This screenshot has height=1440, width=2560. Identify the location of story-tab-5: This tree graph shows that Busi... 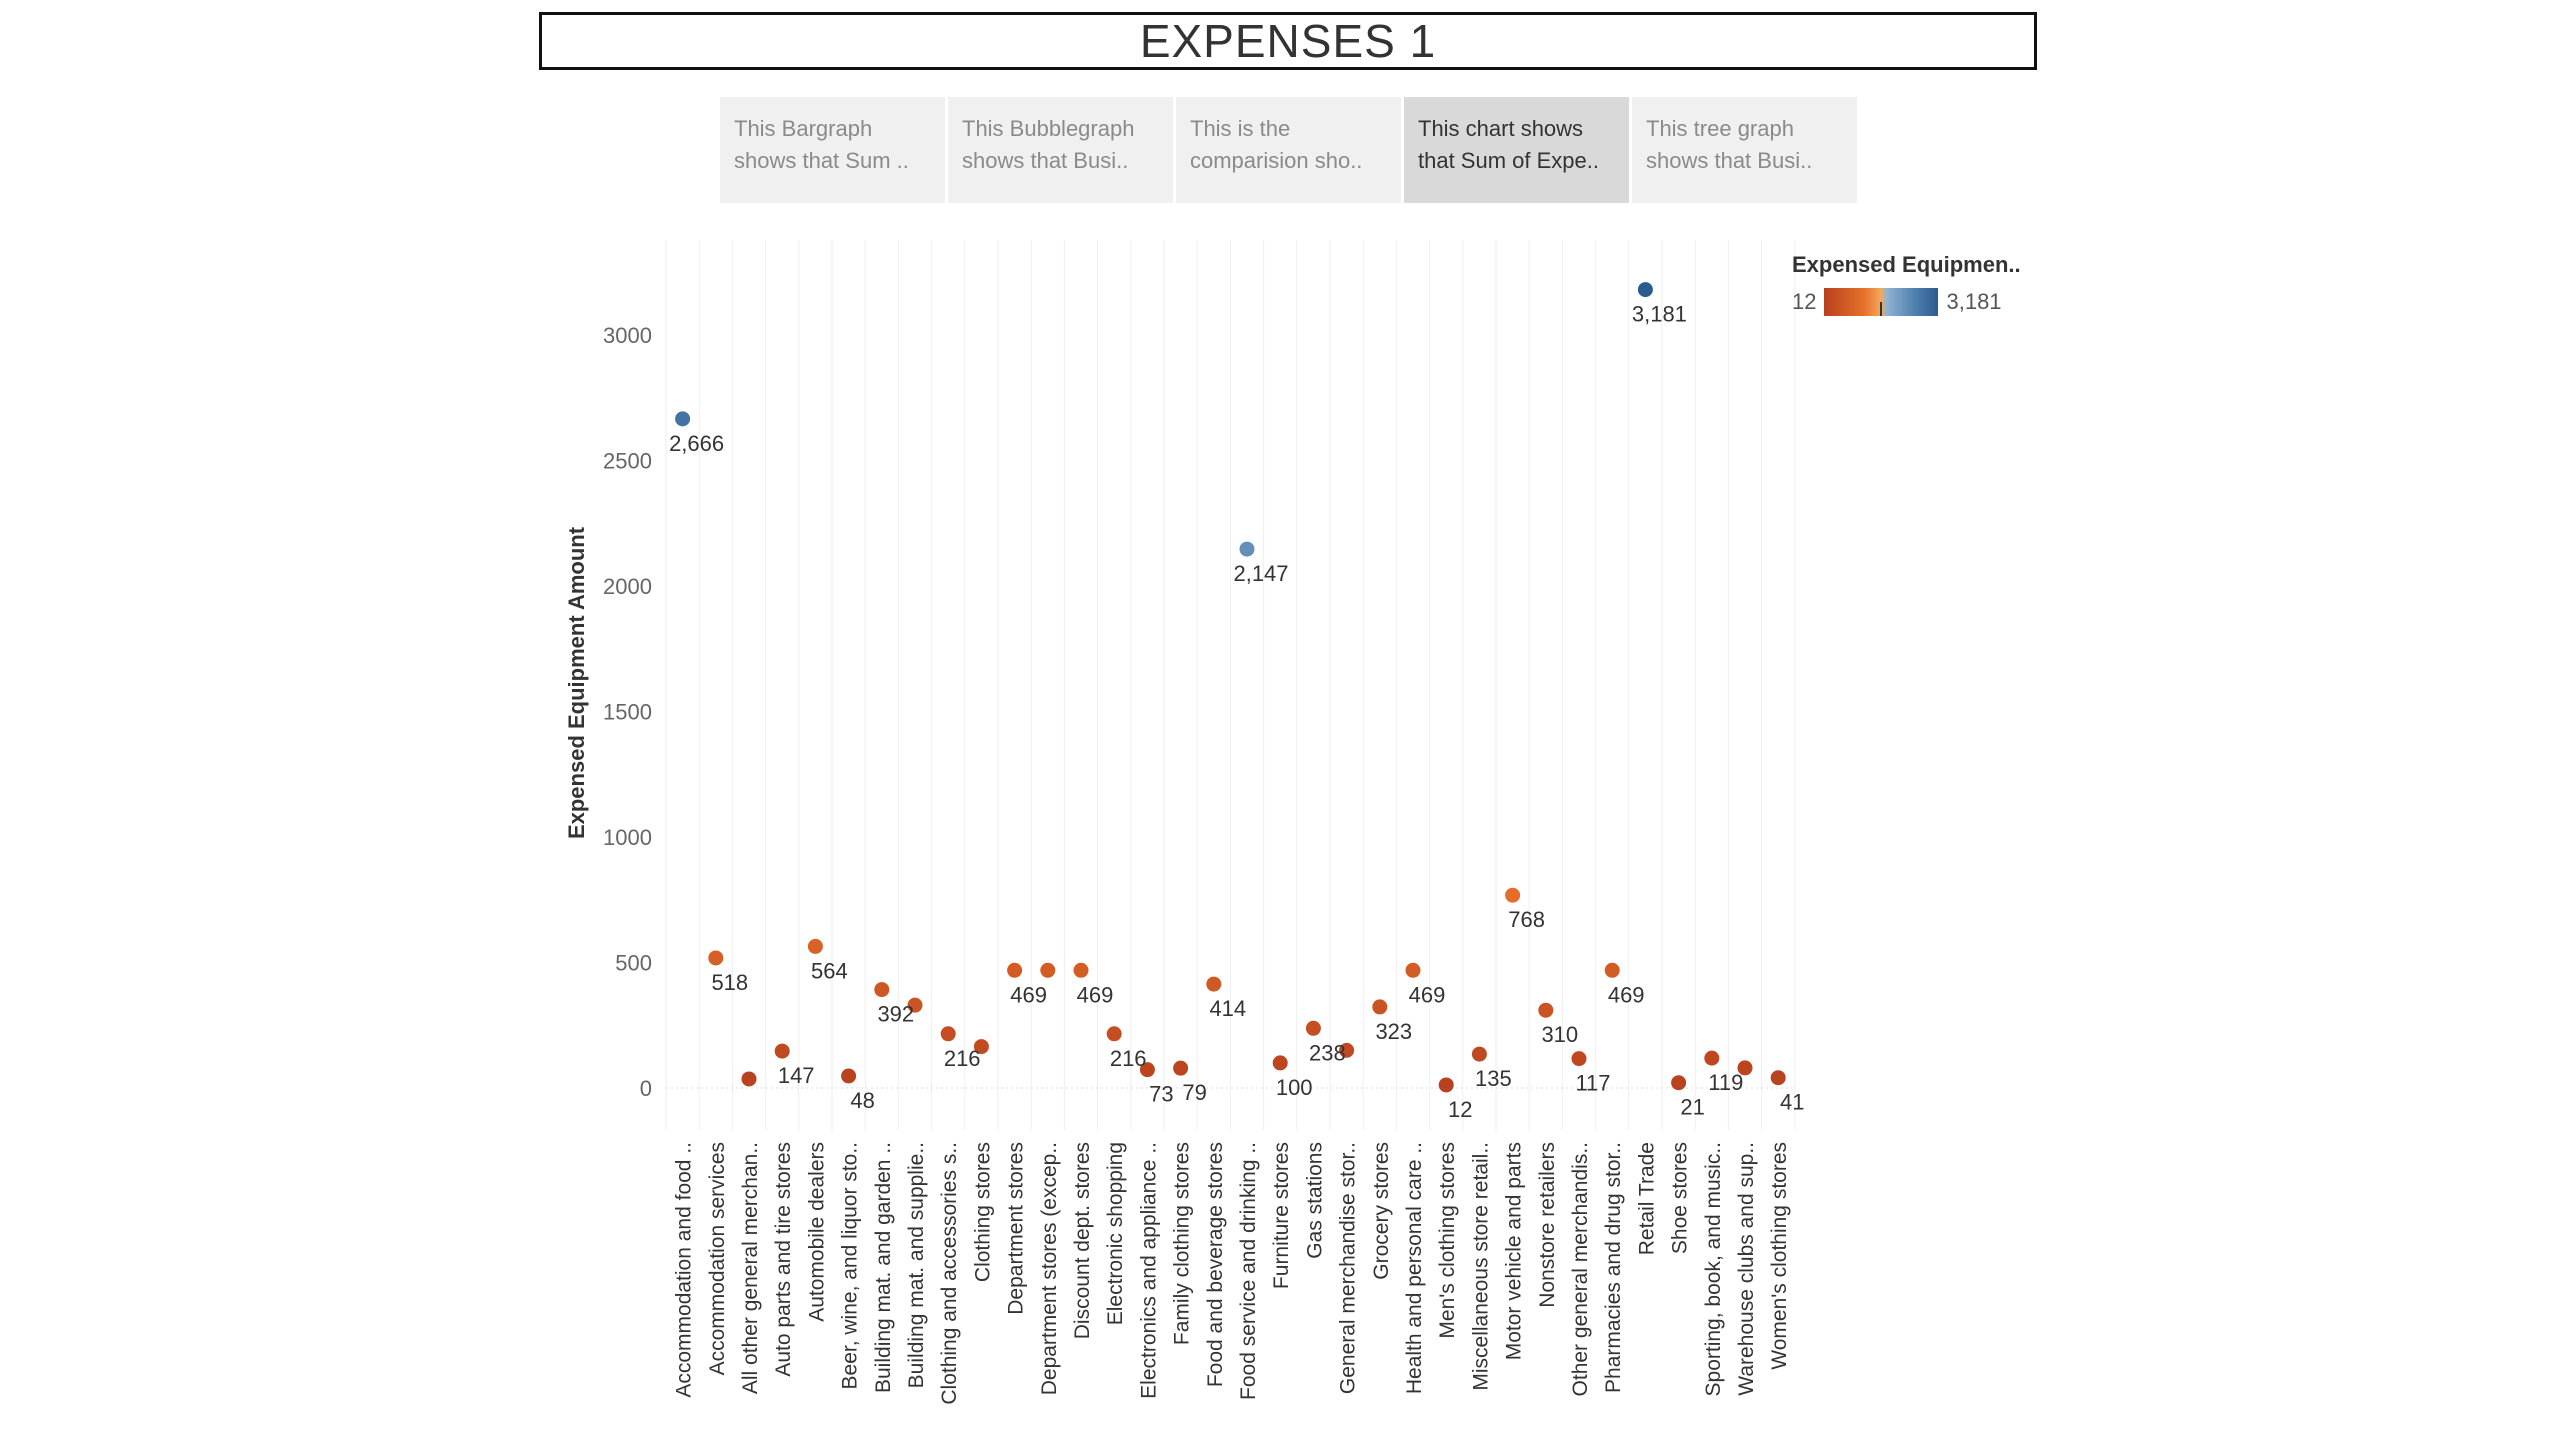
(1744, 150).